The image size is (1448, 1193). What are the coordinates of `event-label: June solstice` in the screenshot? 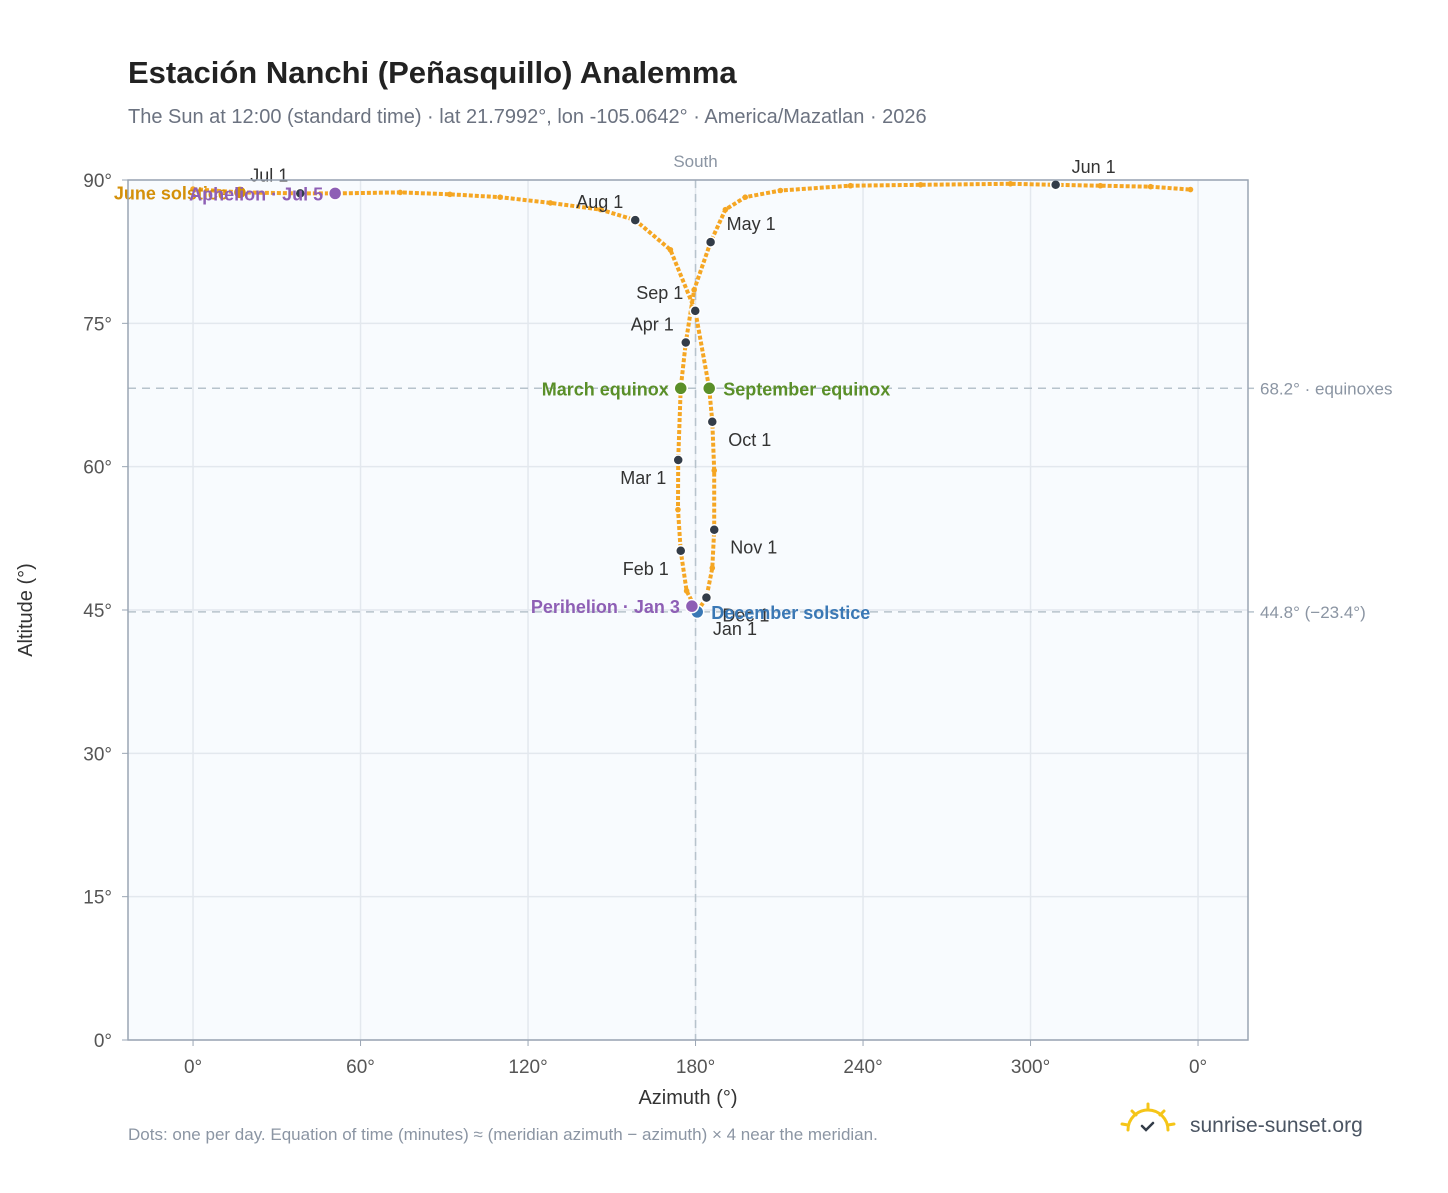 It's located at (171, 193).